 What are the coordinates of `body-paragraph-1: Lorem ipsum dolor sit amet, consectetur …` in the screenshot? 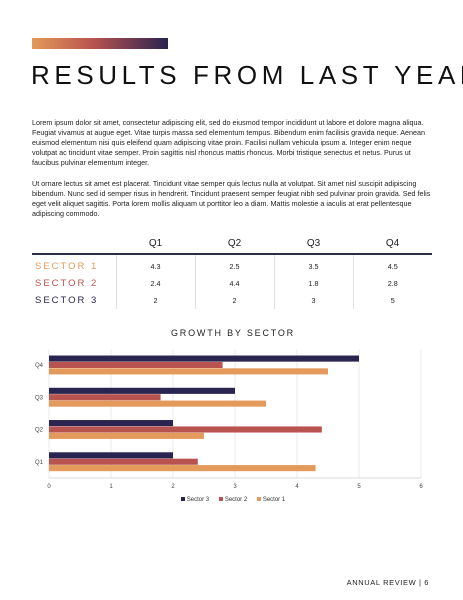 It's located at (229, 143).